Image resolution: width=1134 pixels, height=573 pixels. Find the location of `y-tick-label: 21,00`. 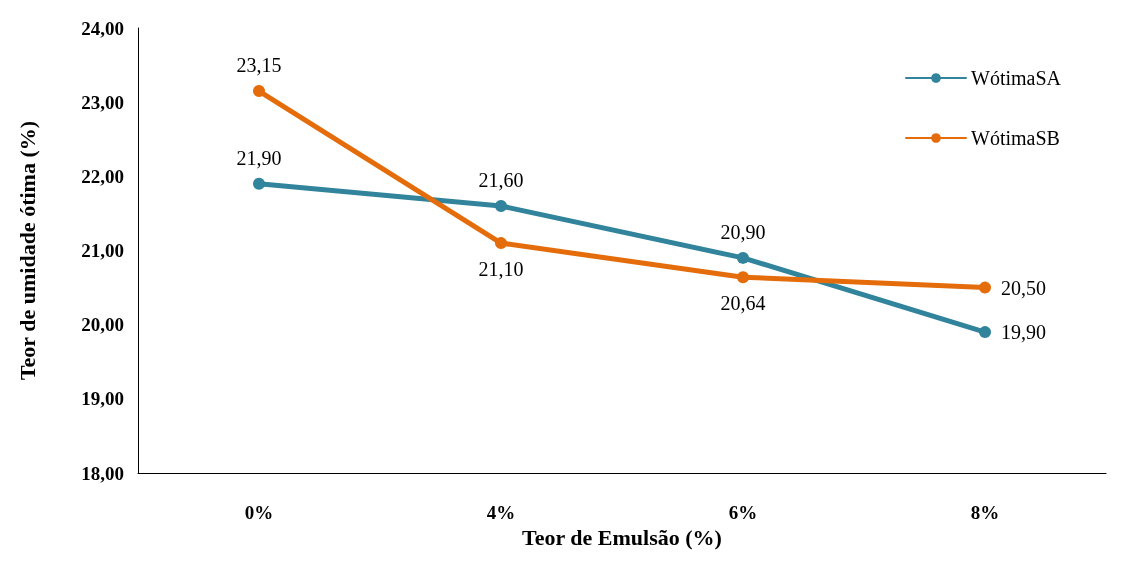

y-tick-label: 21,00 is located at coordinates (102, 250).